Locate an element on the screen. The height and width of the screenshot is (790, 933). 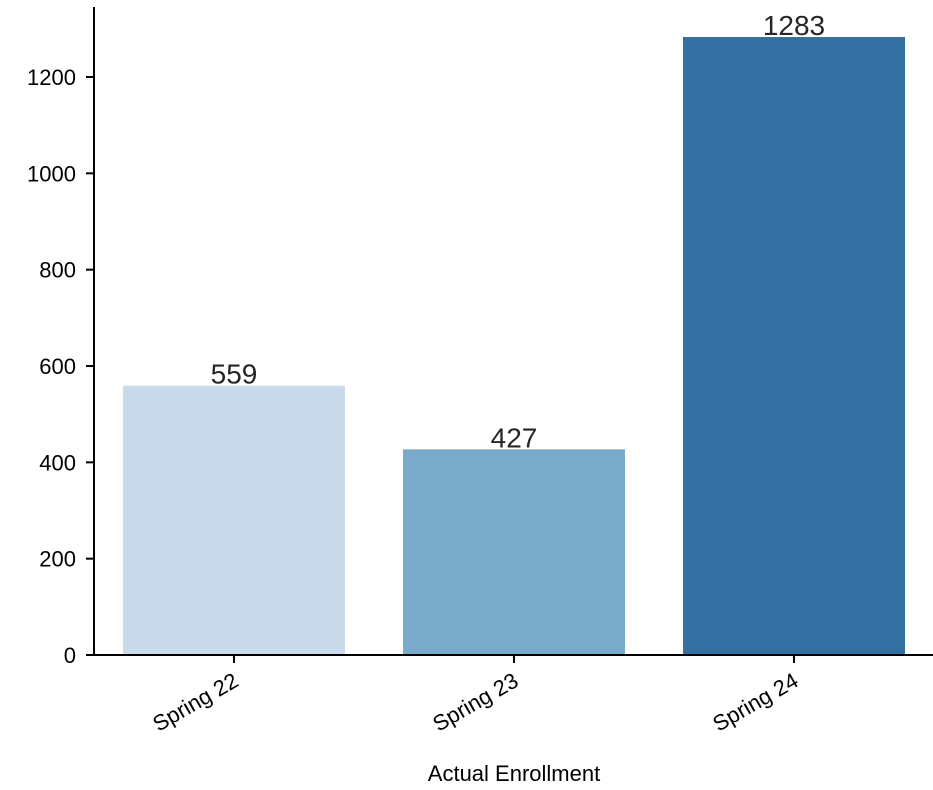
x-tick-label: Spring 22 is located at coordinates (195, 702).